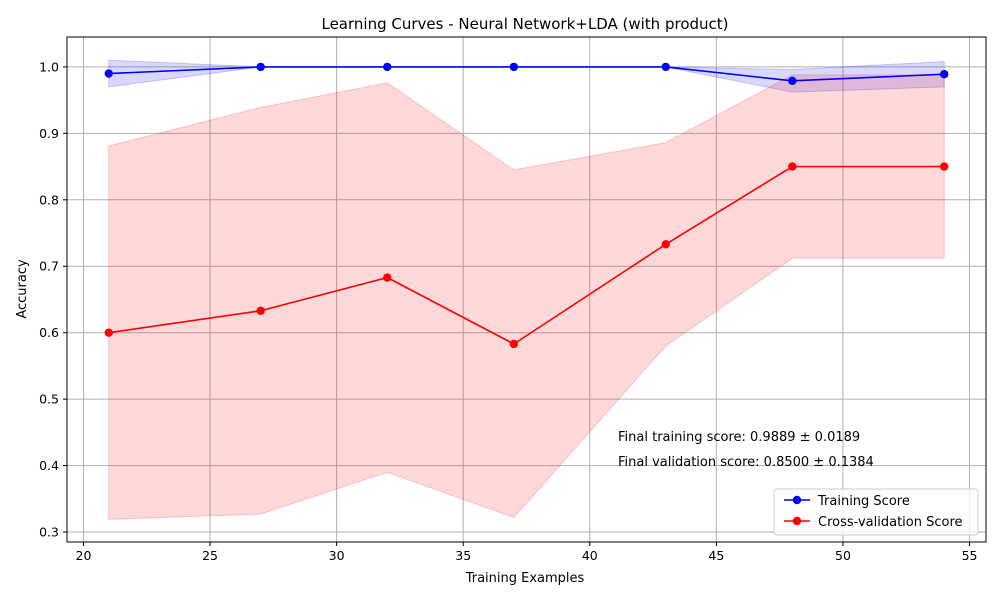 The width and height of the screenshot is (1000, 600). I want to click on legend-marker-validation, so click(797, 521).